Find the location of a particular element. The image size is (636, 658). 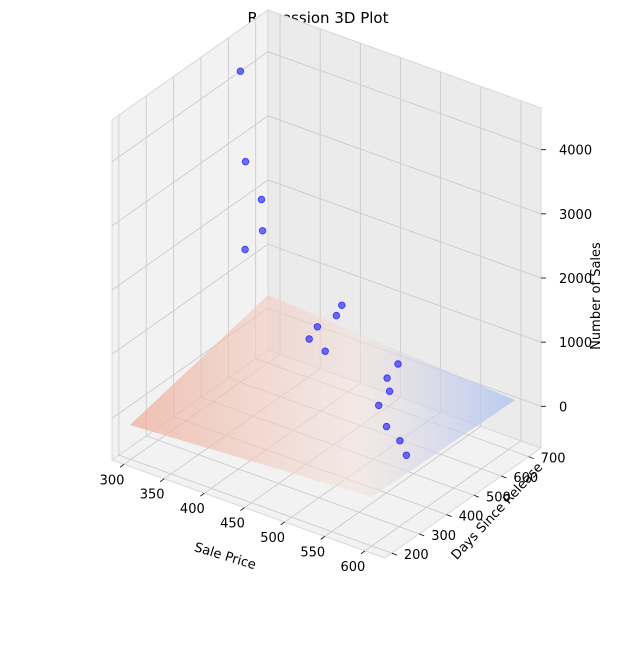

z-tick-label: 1000 is located at coordinates (575, 343).